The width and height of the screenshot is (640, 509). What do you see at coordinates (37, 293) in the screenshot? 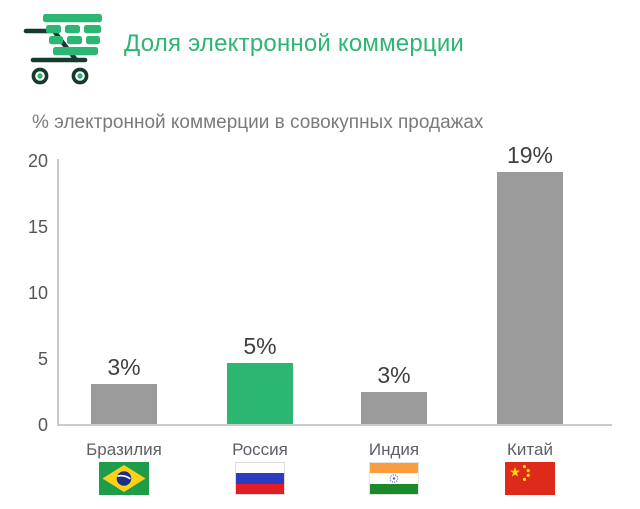
I see `y-tick-label: 10` at bounding box center [37, 293].